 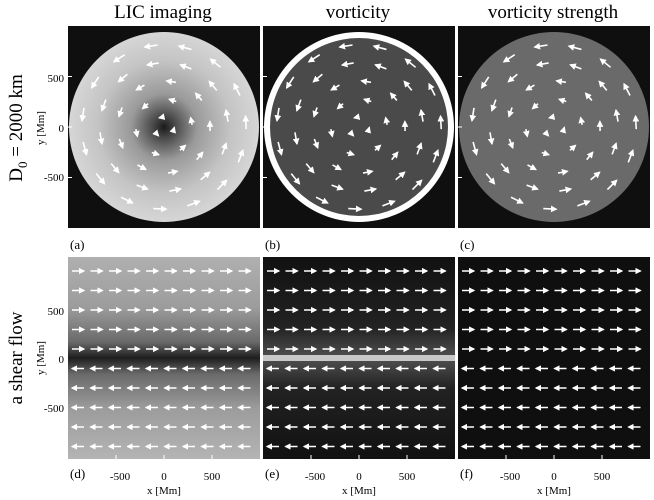 I want to click on column-title-vorticity-strength: vorticity strength, so click(x=553, y=12).